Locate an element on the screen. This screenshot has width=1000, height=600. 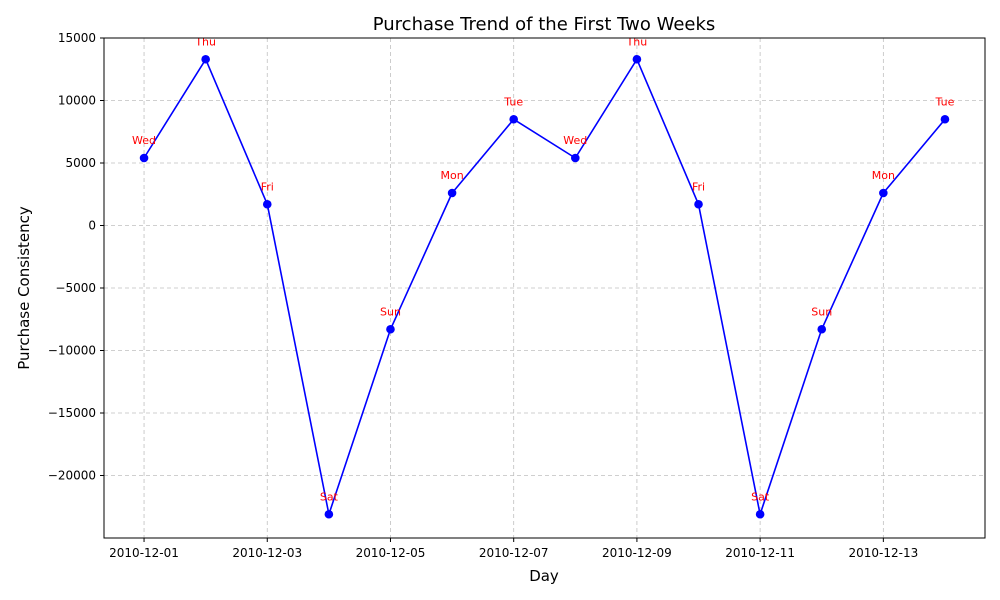
chart-title: Purchase Trend of the First Two Weeks is located at coordinates (544, 24).